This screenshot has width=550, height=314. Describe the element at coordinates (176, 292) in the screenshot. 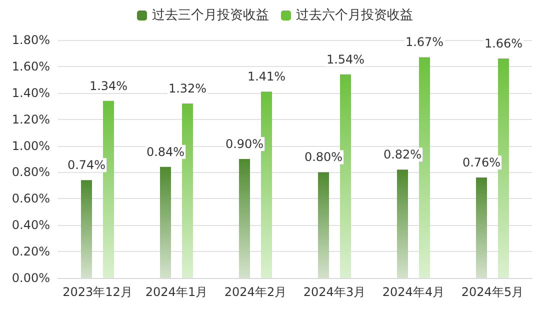

I see `x-tick-label: 2024年1月` at that location.